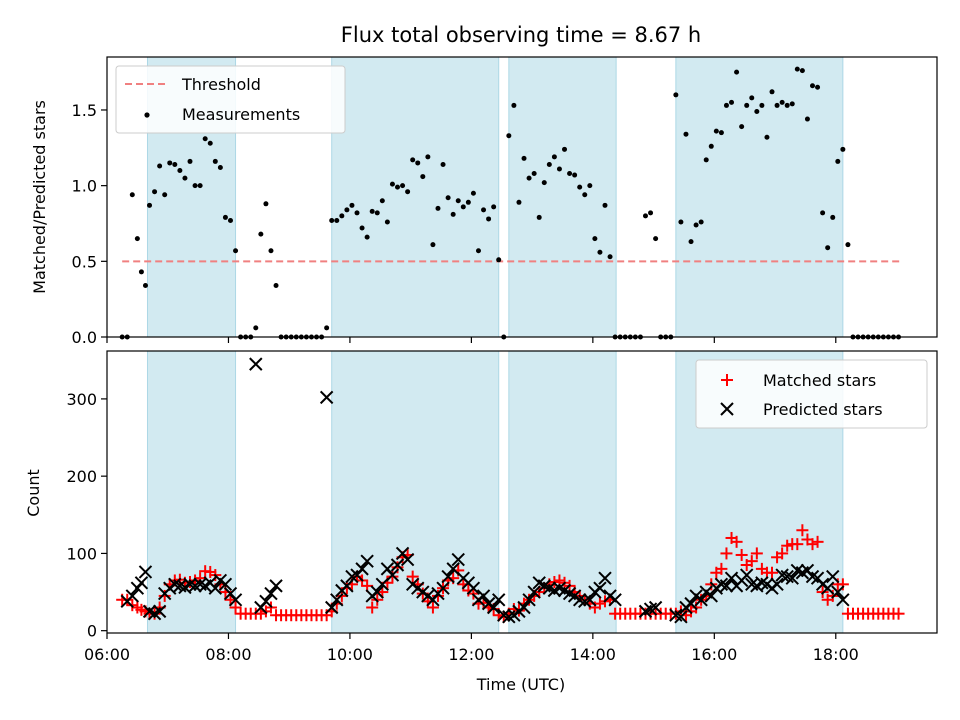 The image size is (960, 720). I want to click on matched-legend-label: Matched stars, so click(819, 380).